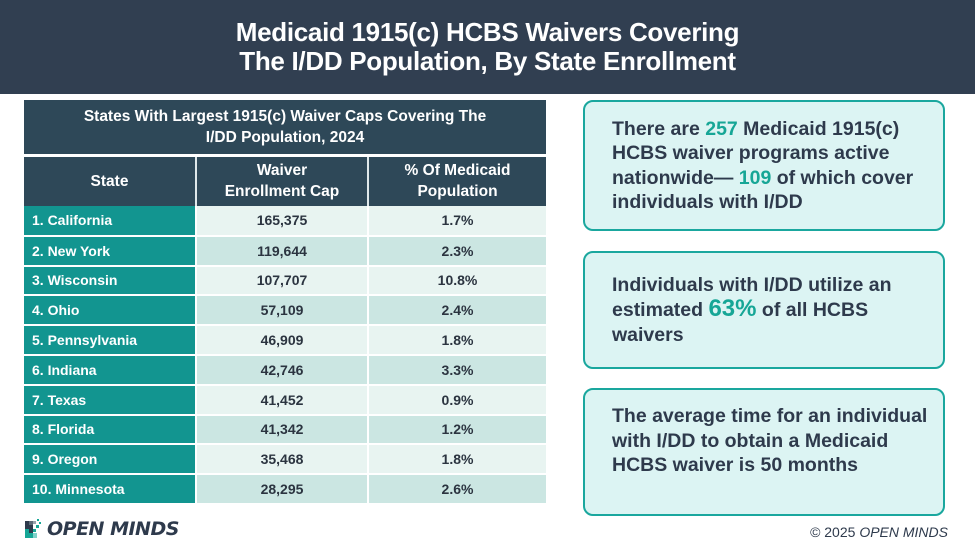 This screenshot has width=975, height=548. I want to click on column-header-label: Enrollment Cap, so click(282, 192).